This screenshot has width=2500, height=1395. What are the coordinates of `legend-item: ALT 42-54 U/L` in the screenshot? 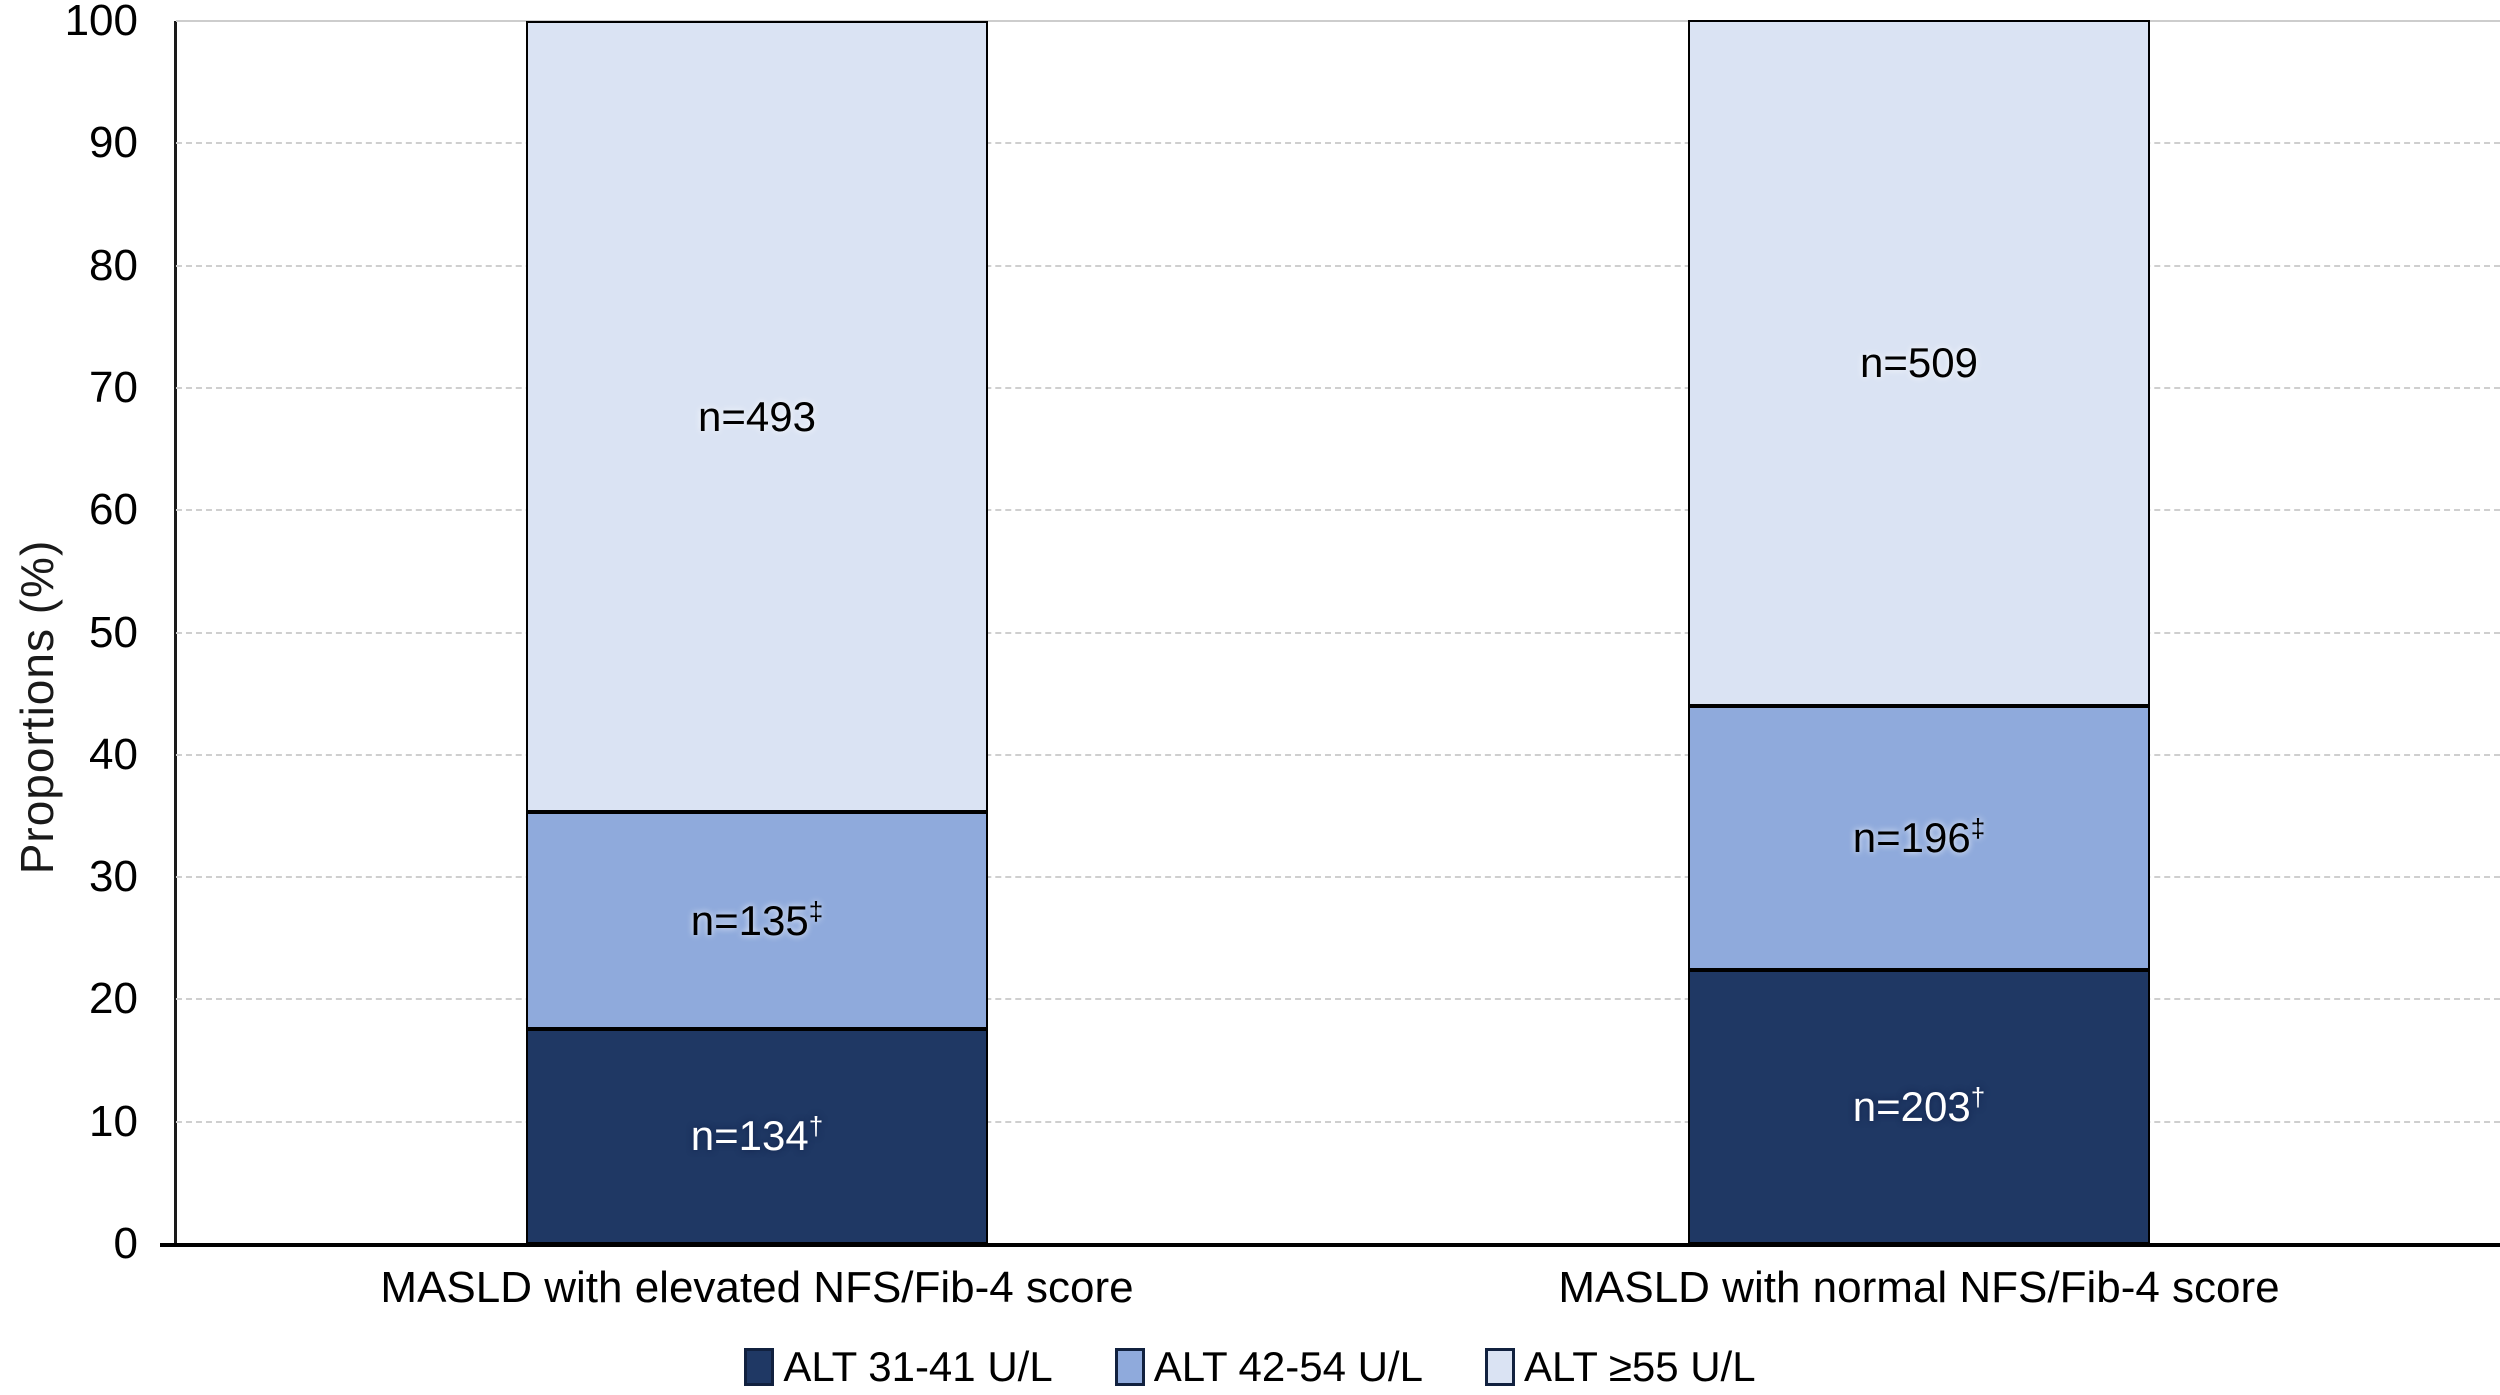 It's located at (1268, 1367).